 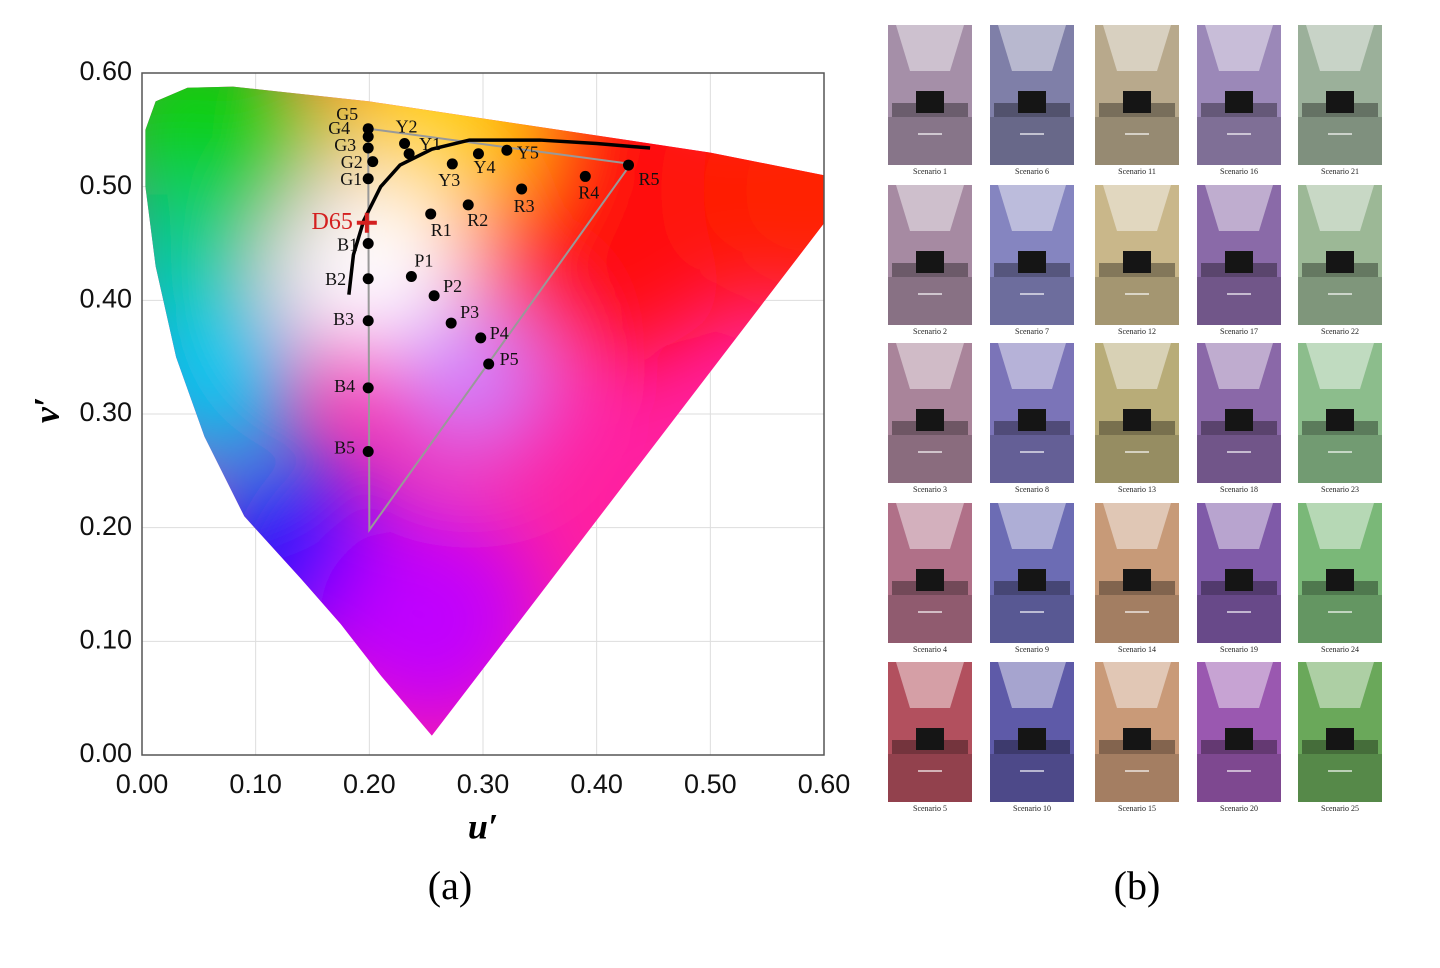 I want to click on y-tick-label: 0.60, so click(x=105, y=71).